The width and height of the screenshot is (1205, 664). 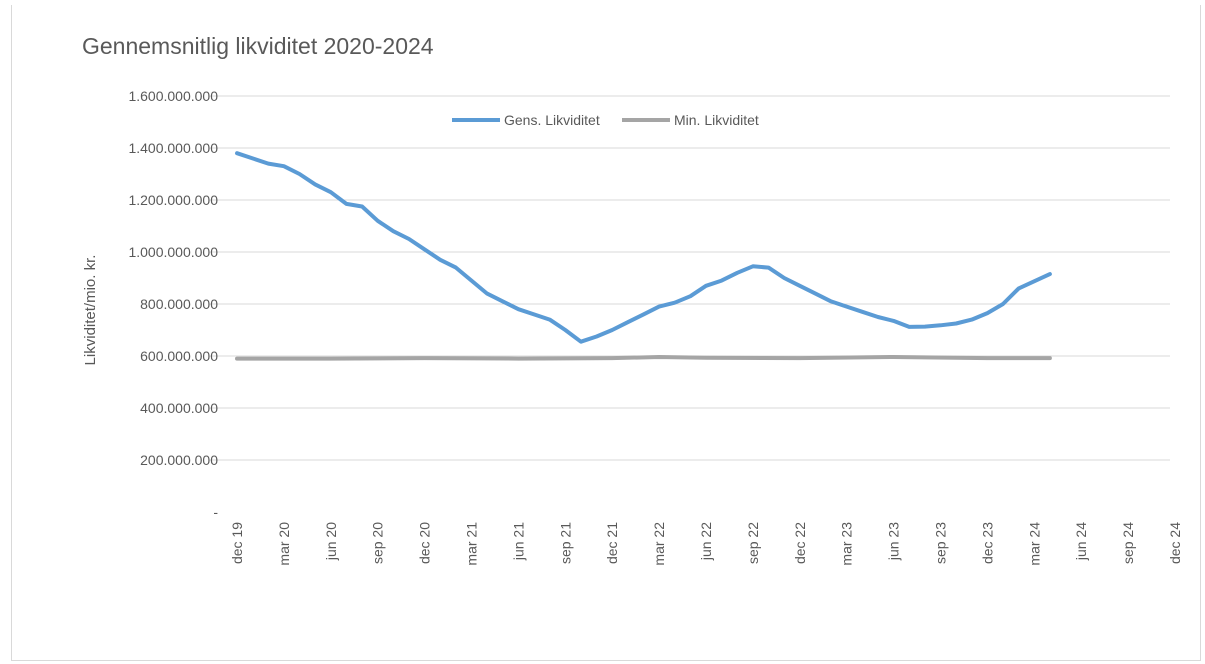 I want to click on x-tick-label: dec 22, so click(x=800, y=543).